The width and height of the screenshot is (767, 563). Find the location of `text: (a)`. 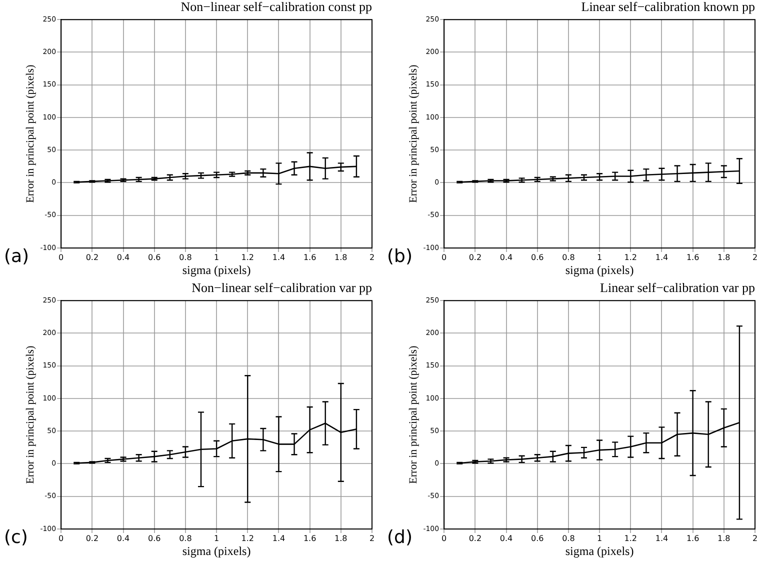

text: (a) is located at coordinates (17, 256).